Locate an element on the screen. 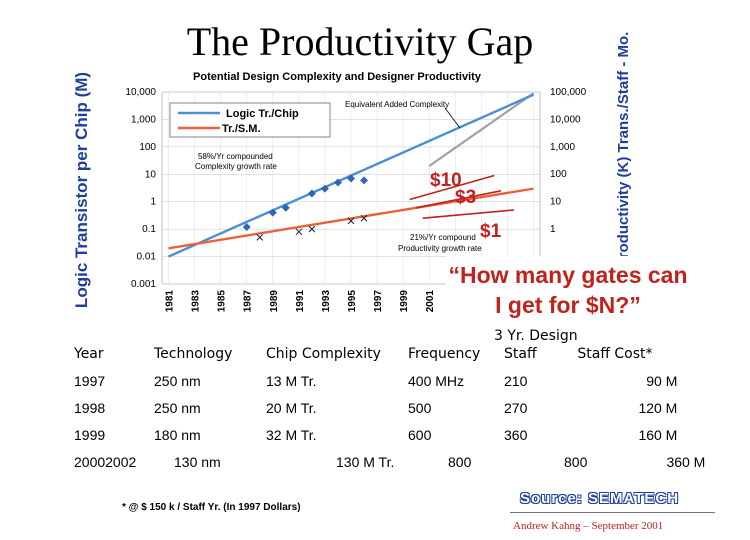 This screenshot has height=540, width=750. table-row: 1998 250 nm 20 M Tr. 500 270 120 M is located at coordinates (376, 407).